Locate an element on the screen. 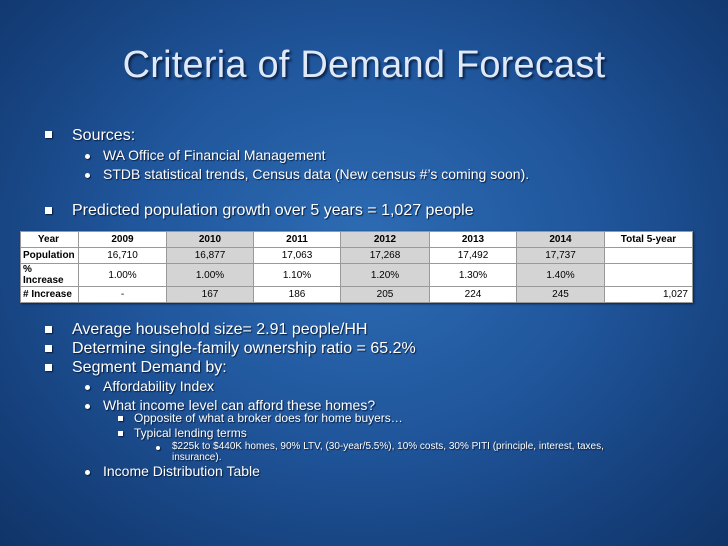 The height and width of the screenshot is (546, 728). table-cell: 186 is located at coordinates (297, 294).